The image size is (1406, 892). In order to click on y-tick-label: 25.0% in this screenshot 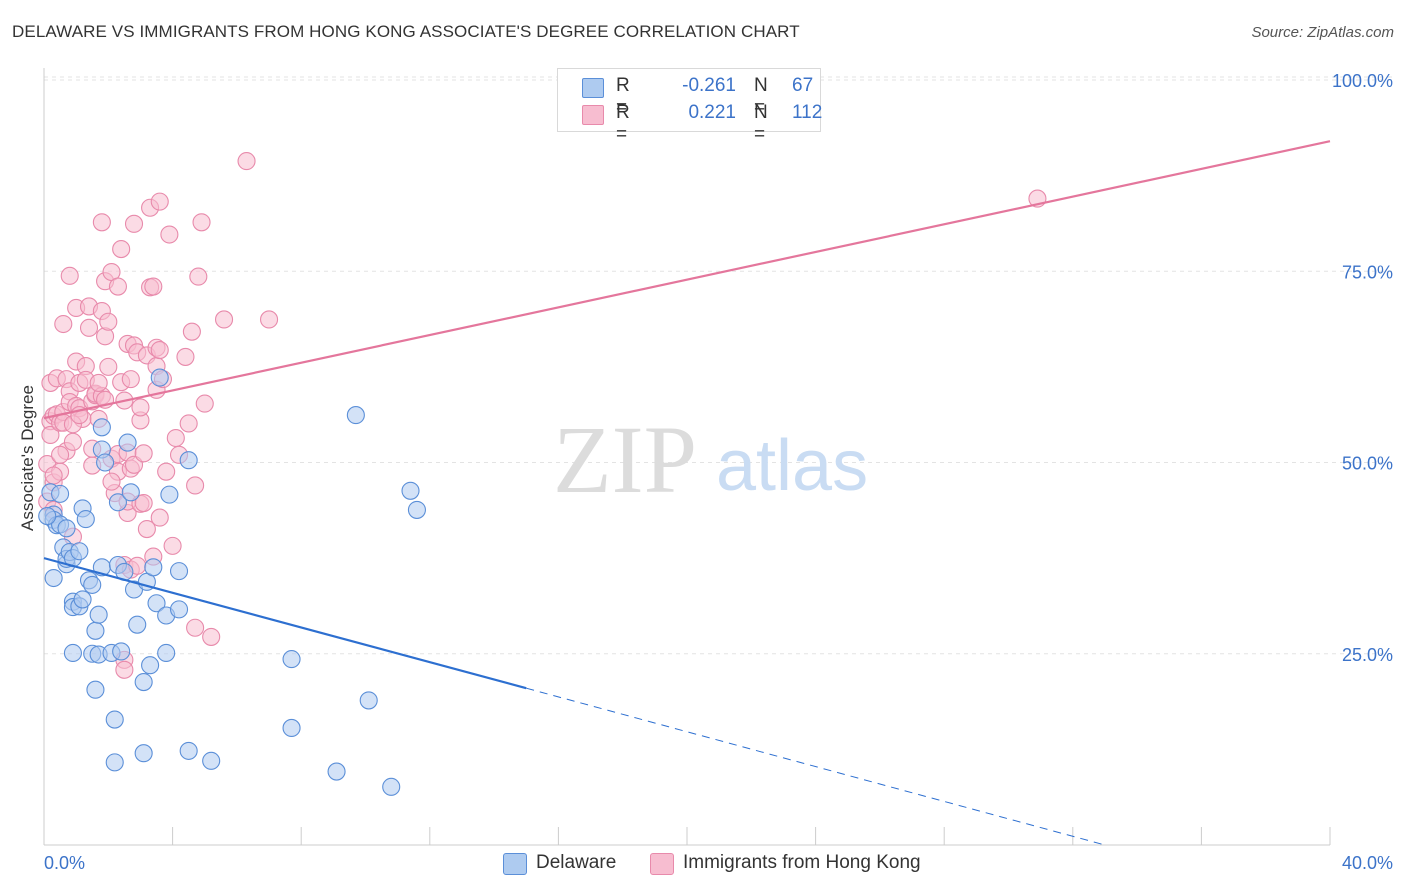, I will do `click(1367, 655)`.